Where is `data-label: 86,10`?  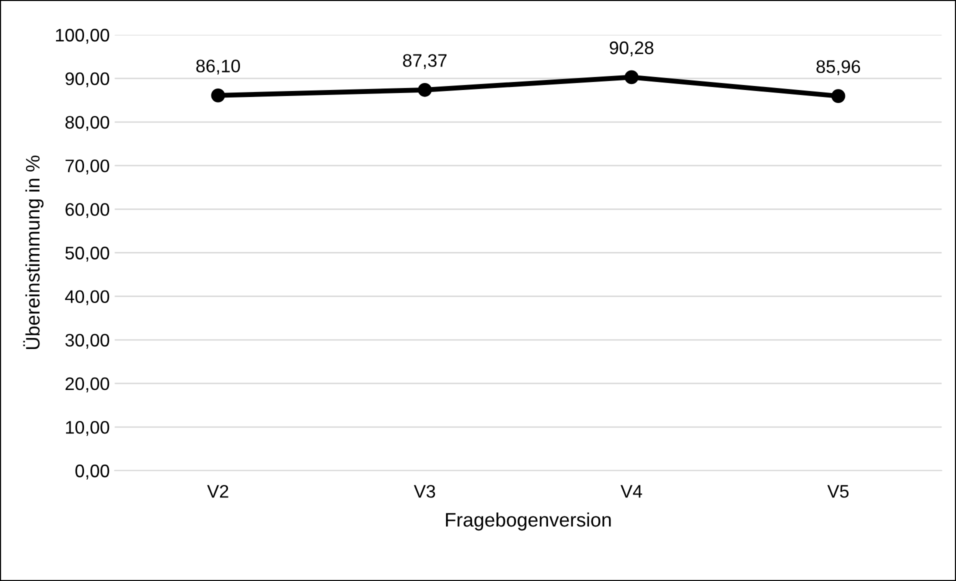 data-label: 86,10 is located at coordinates (218, 67).